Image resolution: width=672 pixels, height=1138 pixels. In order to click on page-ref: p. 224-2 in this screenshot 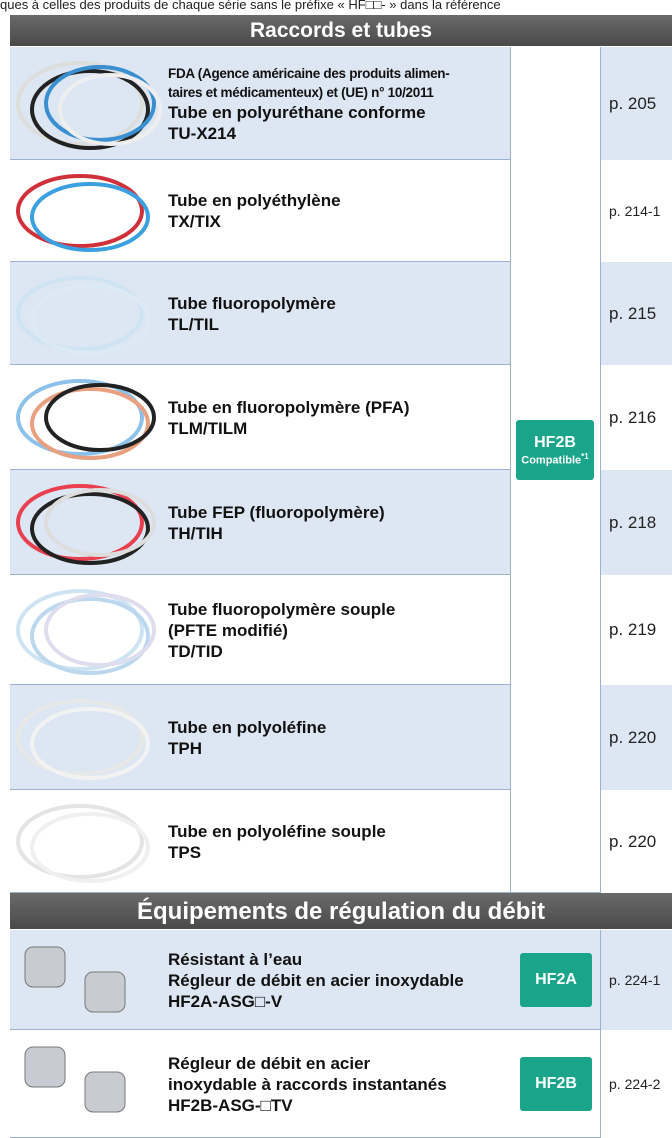, I will do `click(636, 1084)`.